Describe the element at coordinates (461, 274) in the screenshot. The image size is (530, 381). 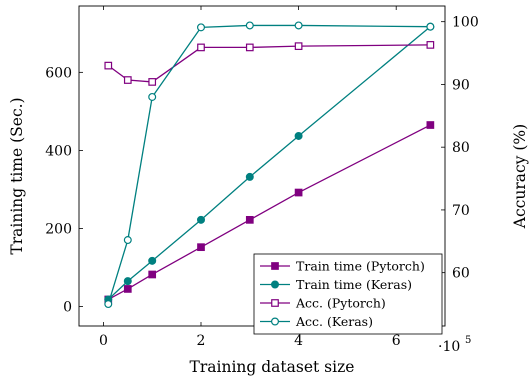
I see `y-right-tick-label: 60` at that location.